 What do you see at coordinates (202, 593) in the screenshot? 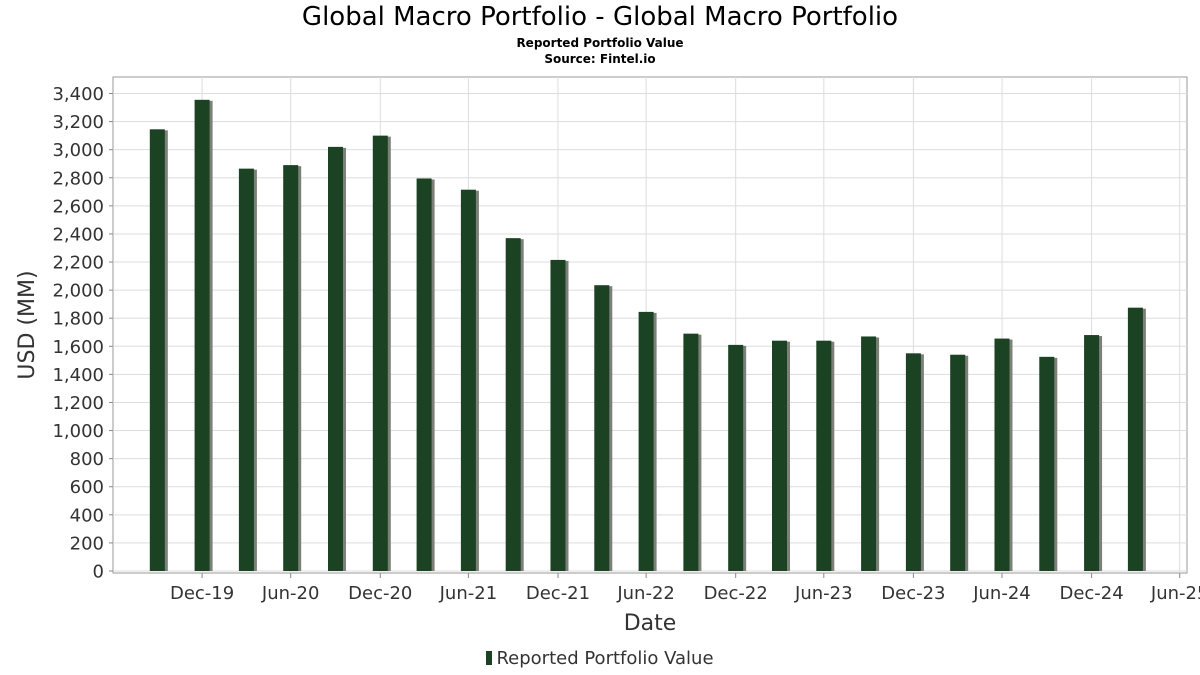
I see `x-tick-label: Dec-19` at bounding box center [202, 593].